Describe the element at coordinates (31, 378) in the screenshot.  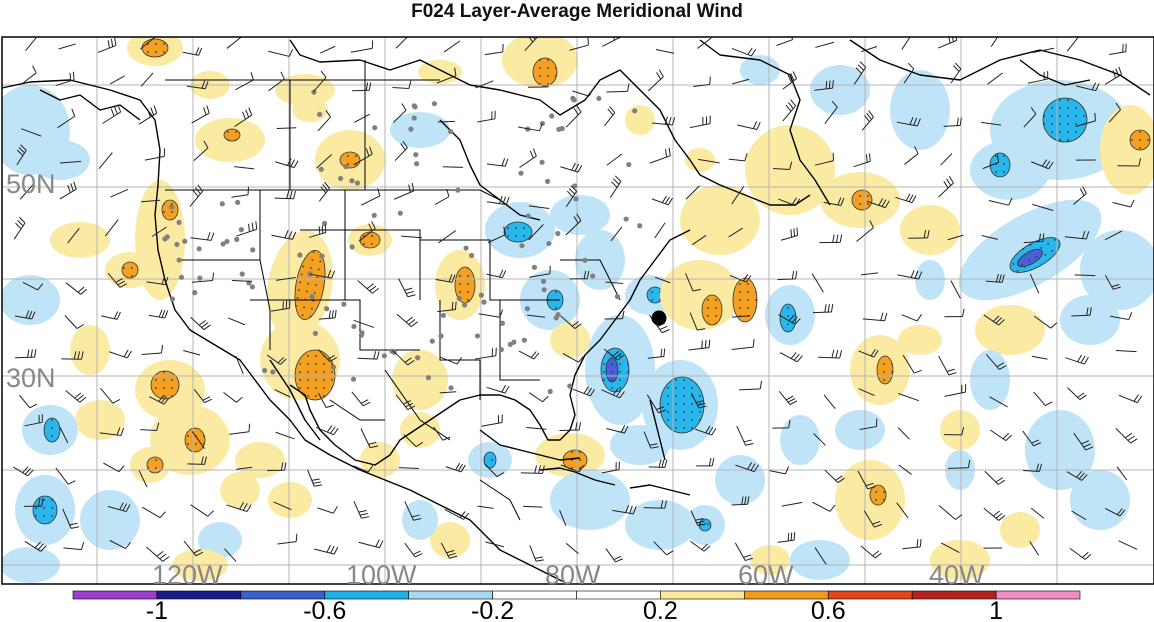
I see `lat-label-30n: 30N` at that location.